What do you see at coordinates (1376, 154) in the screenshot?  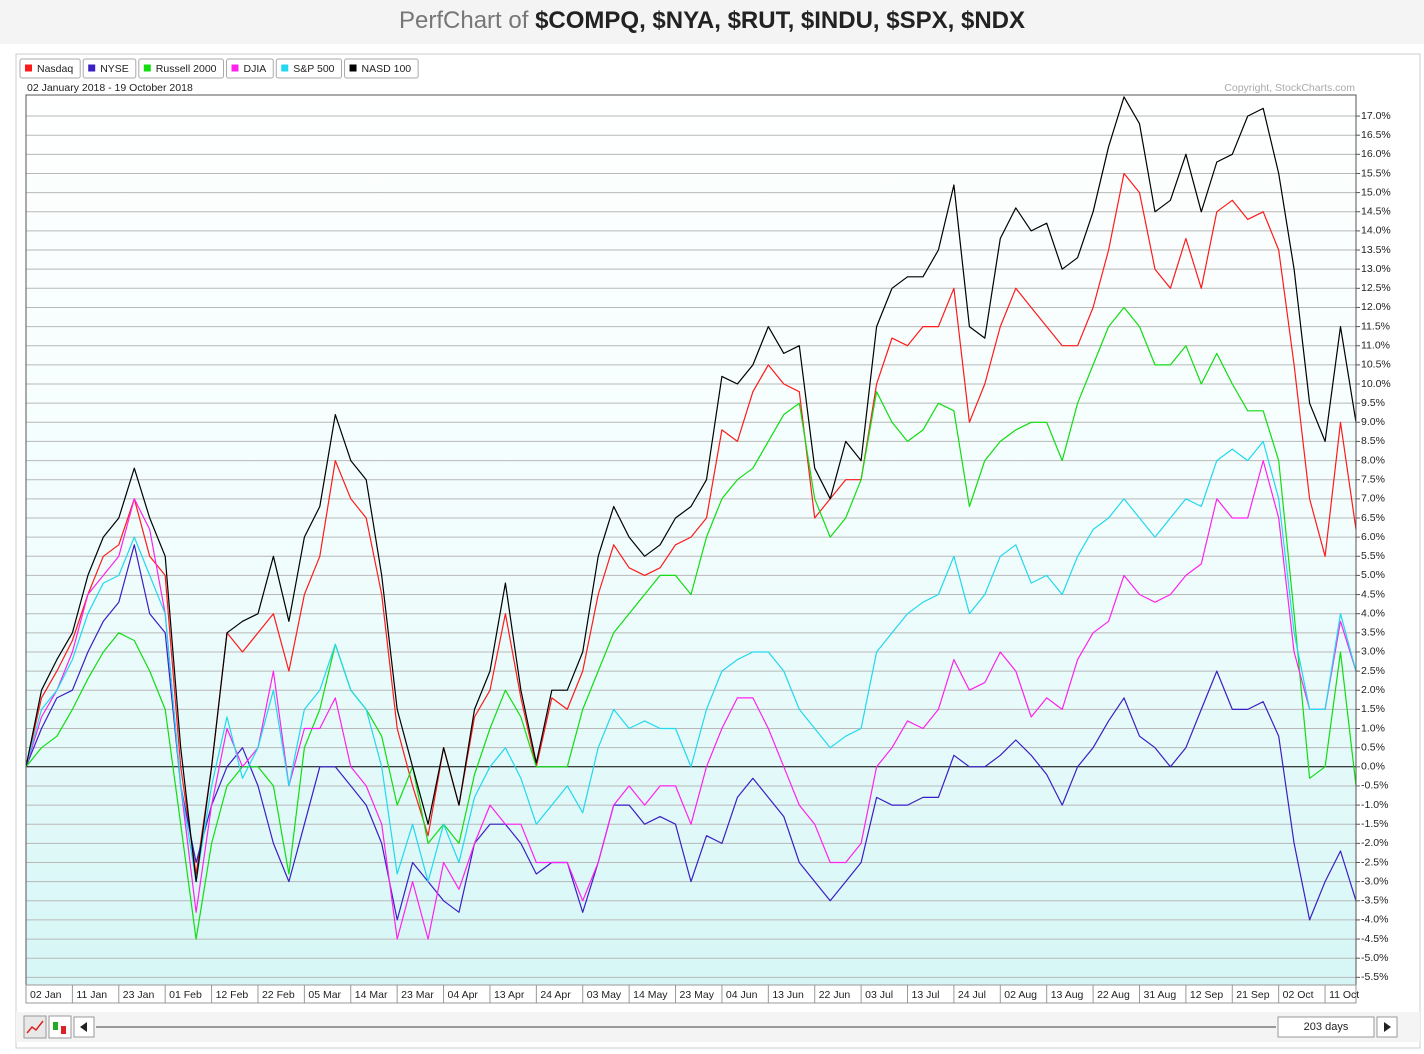 I see `y-tick-label: 16.0%` at bounding box center [1376, 154].